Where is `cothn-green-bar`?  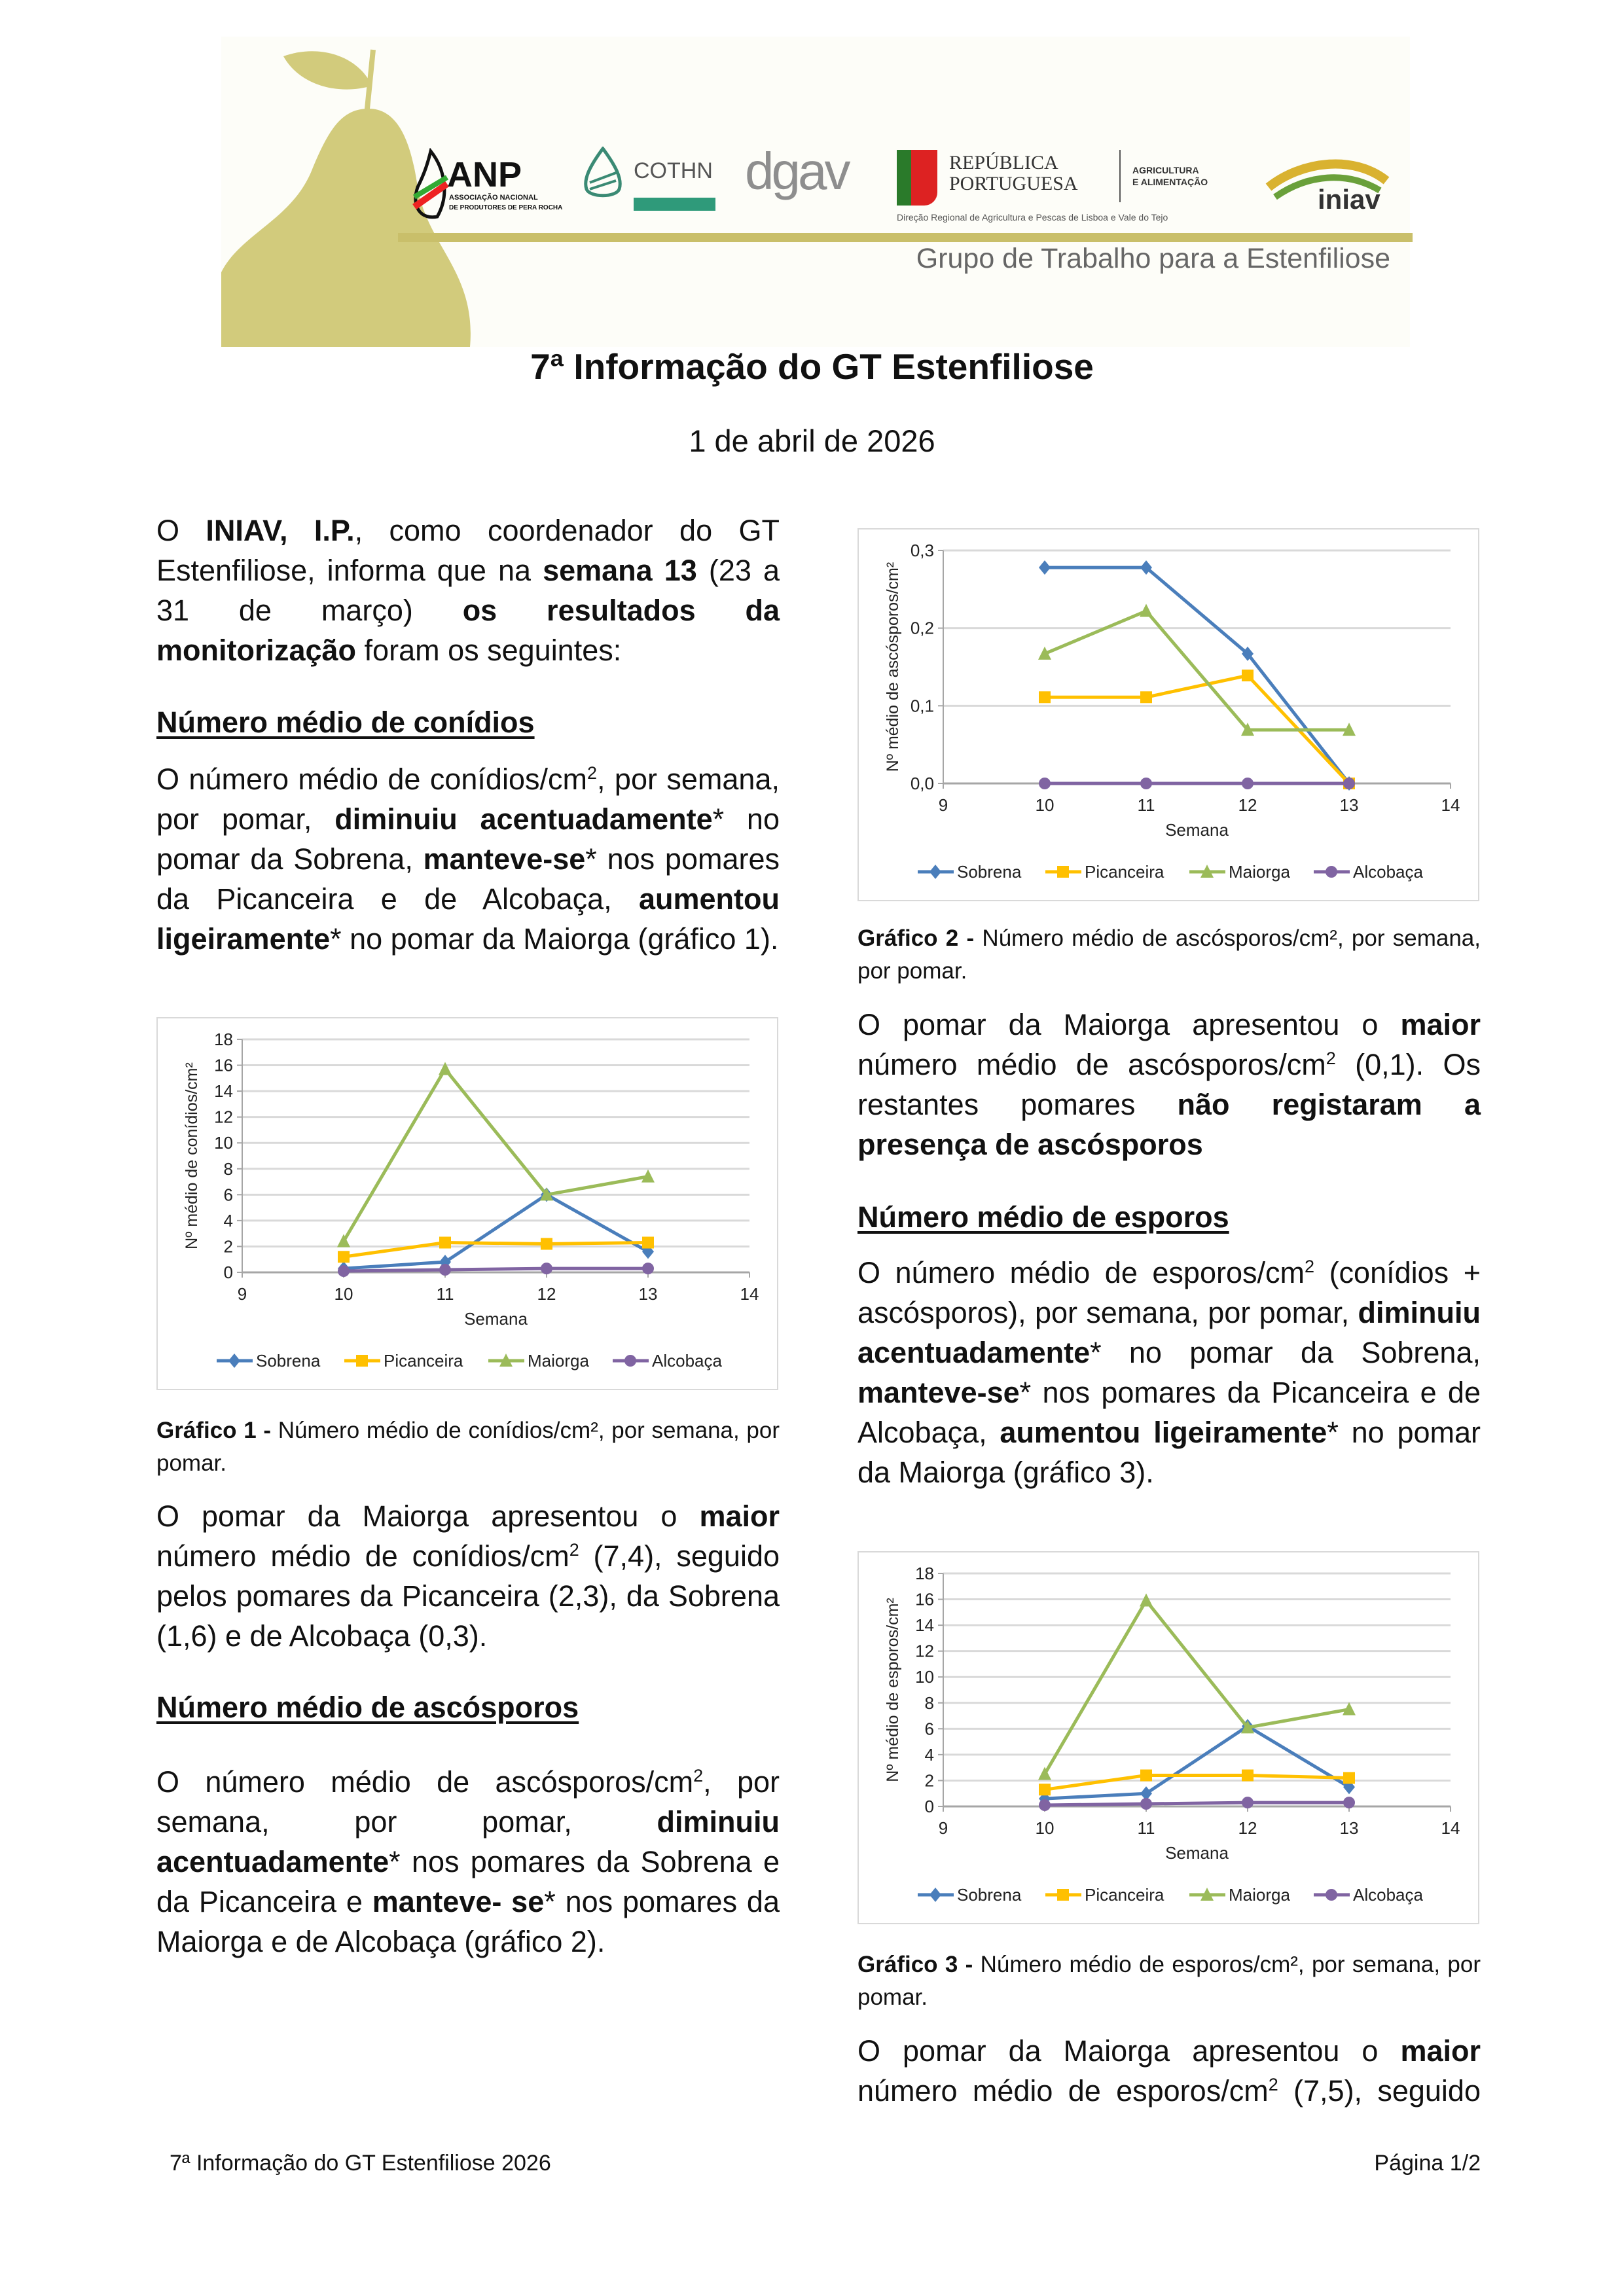 cothn-green-bar is located at coordinates (674, 204).